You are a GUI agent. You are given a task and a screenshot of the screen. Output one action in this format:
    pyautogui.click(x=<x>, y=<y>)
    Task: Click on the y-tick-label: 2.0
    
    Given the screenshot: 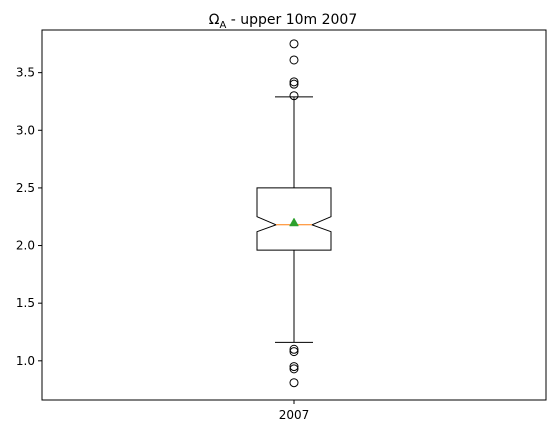 What is the action you would take?
    pyautogui.click(x=25, y=246)
    